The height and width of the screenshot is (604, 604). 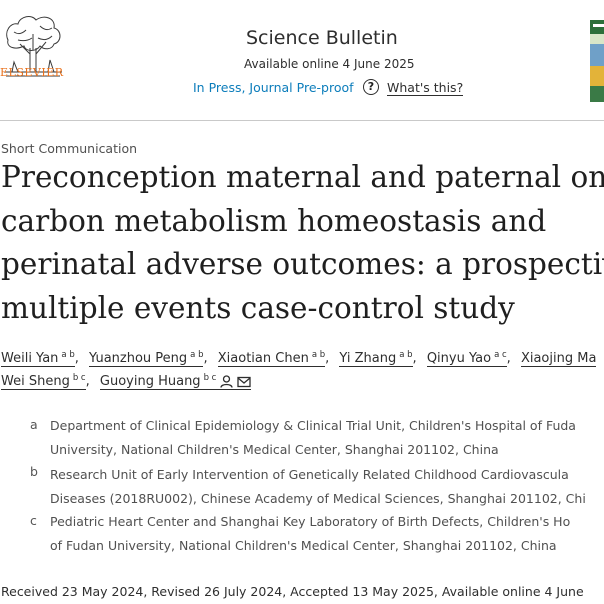 I want to click on person-icon, so click(x=226, y=381).